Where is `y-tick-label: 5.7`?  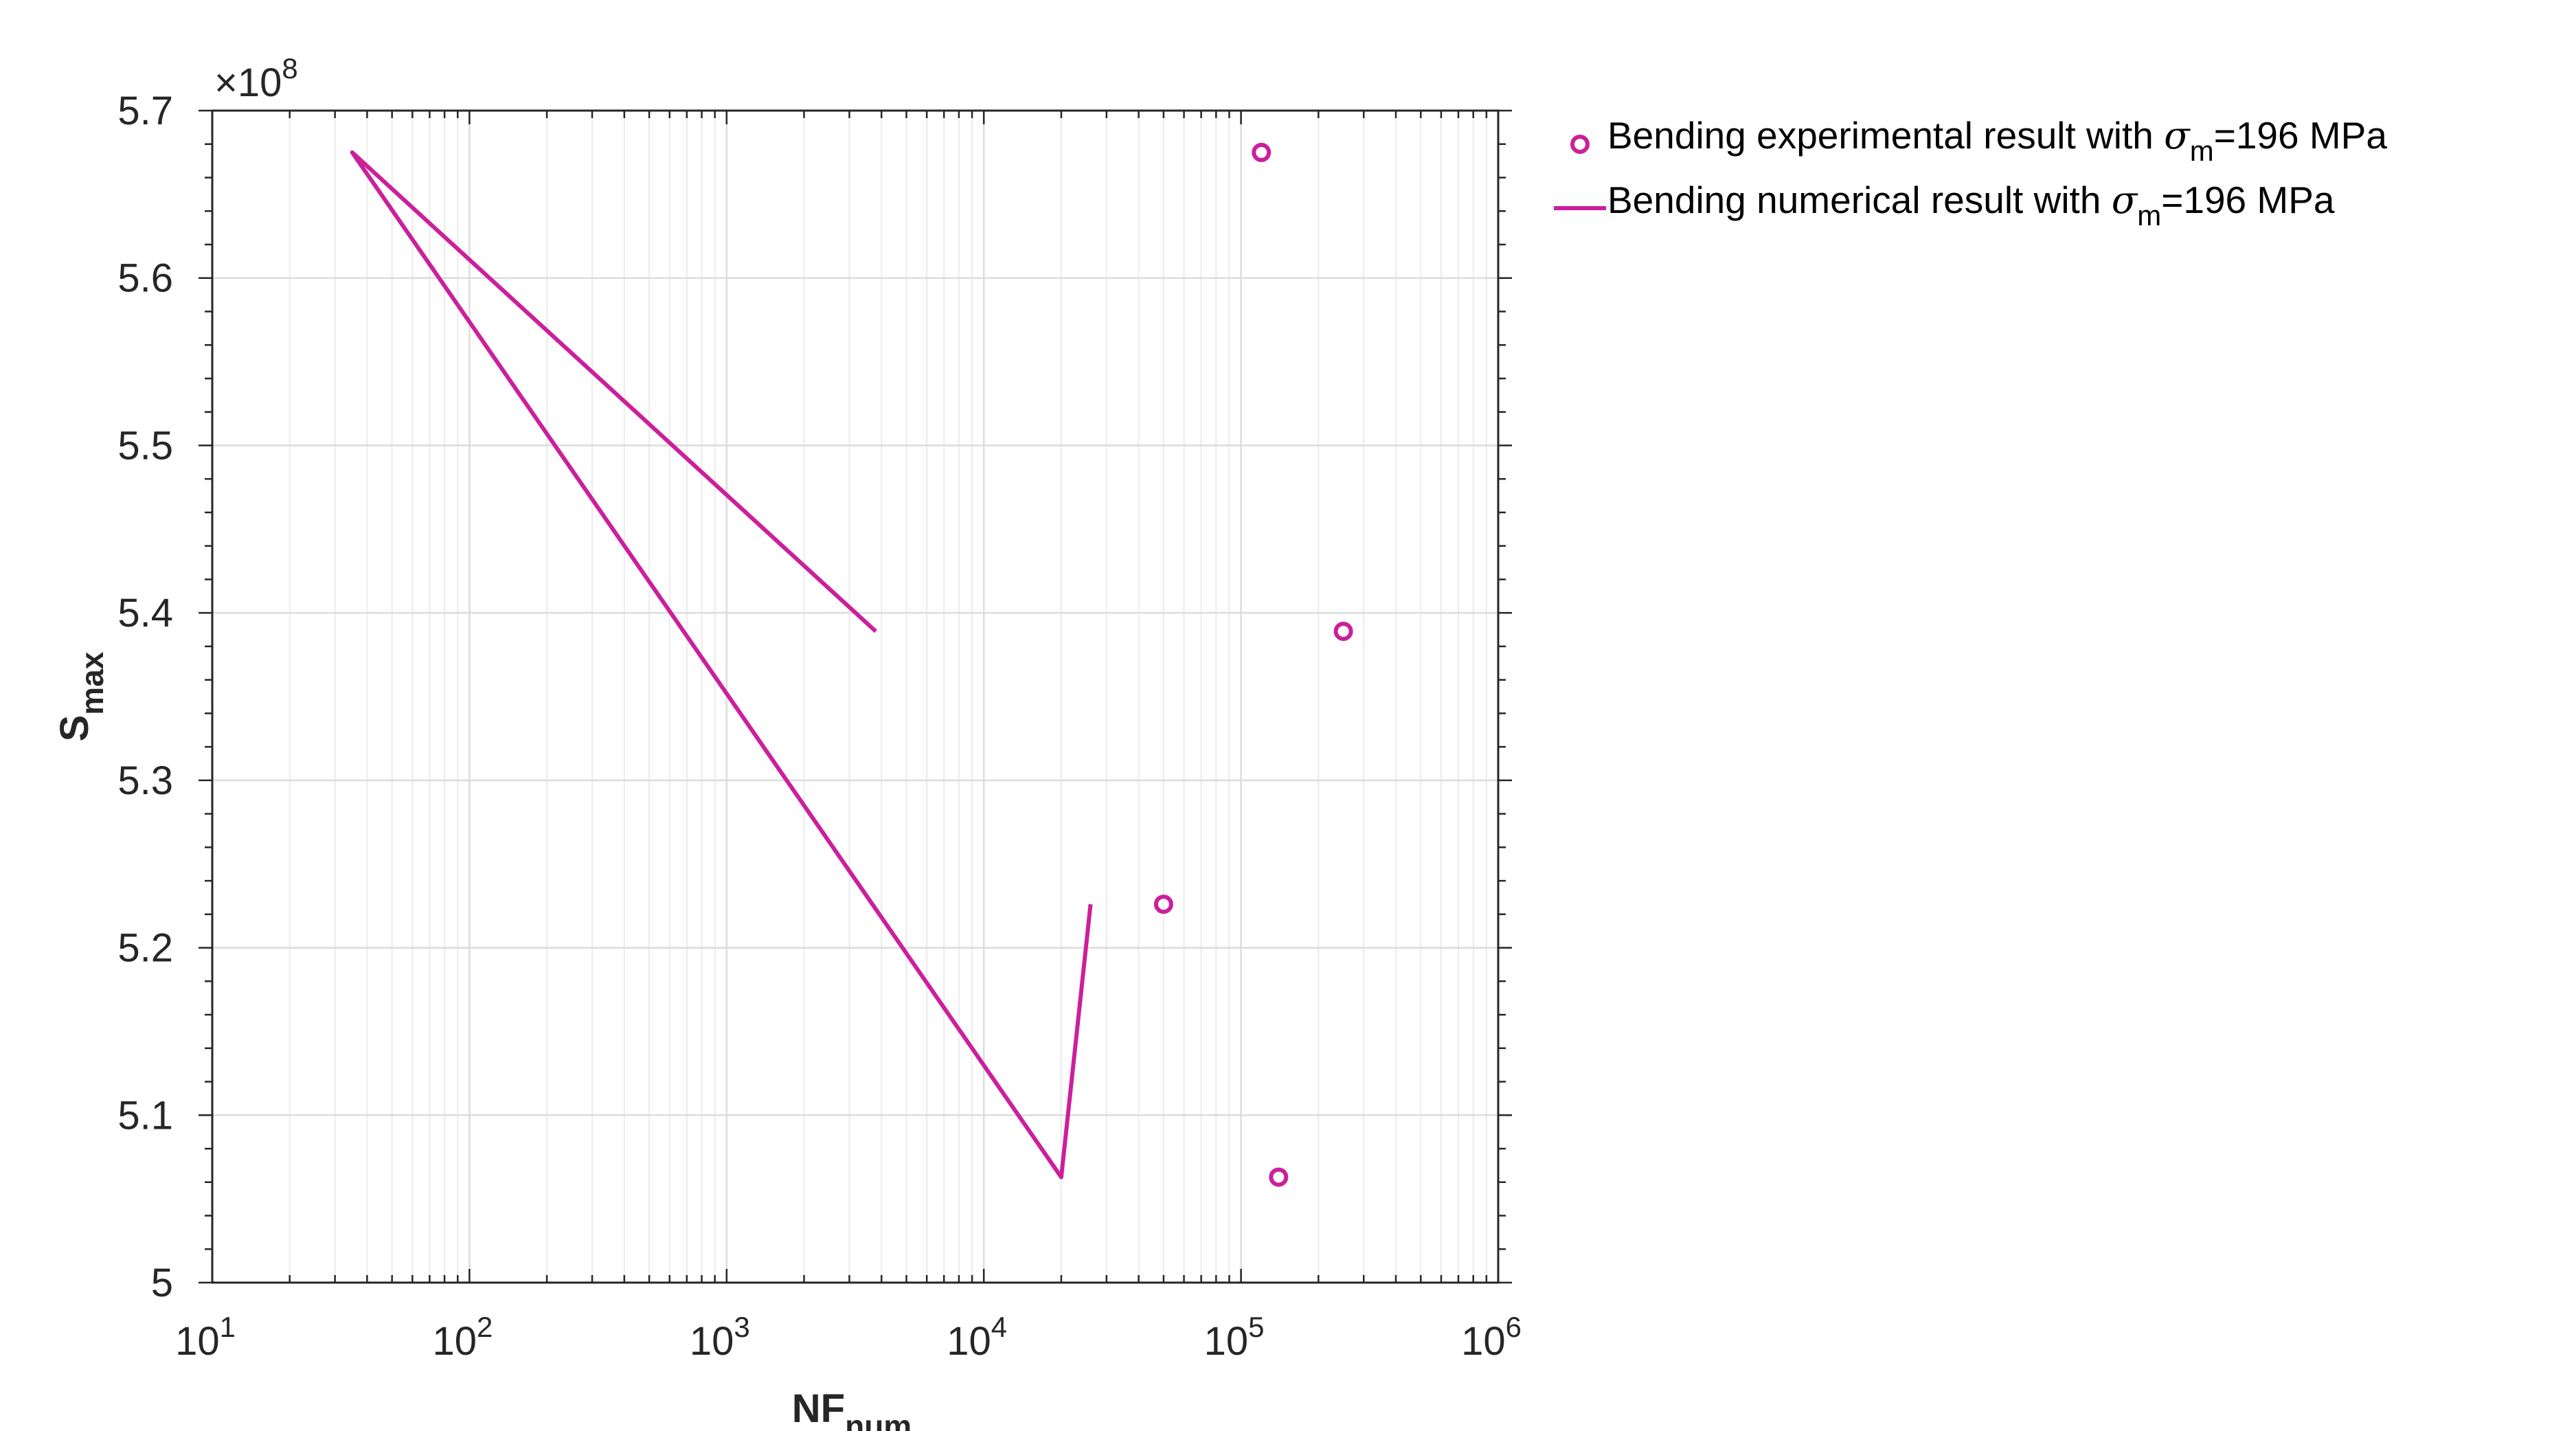
y-tick-label: 5.7 is located at coordinates (145, 111).